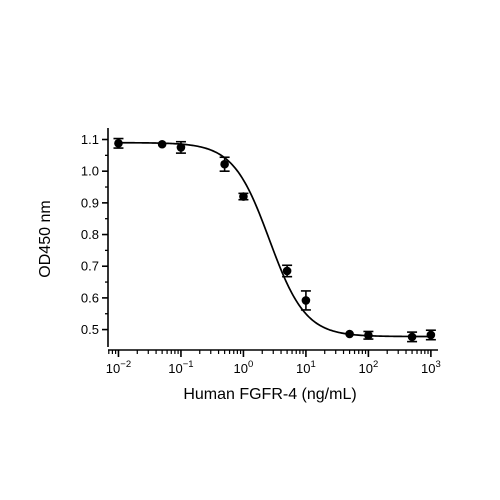  I want to click on x-tick-label-3: 10³, so click(431, 367).